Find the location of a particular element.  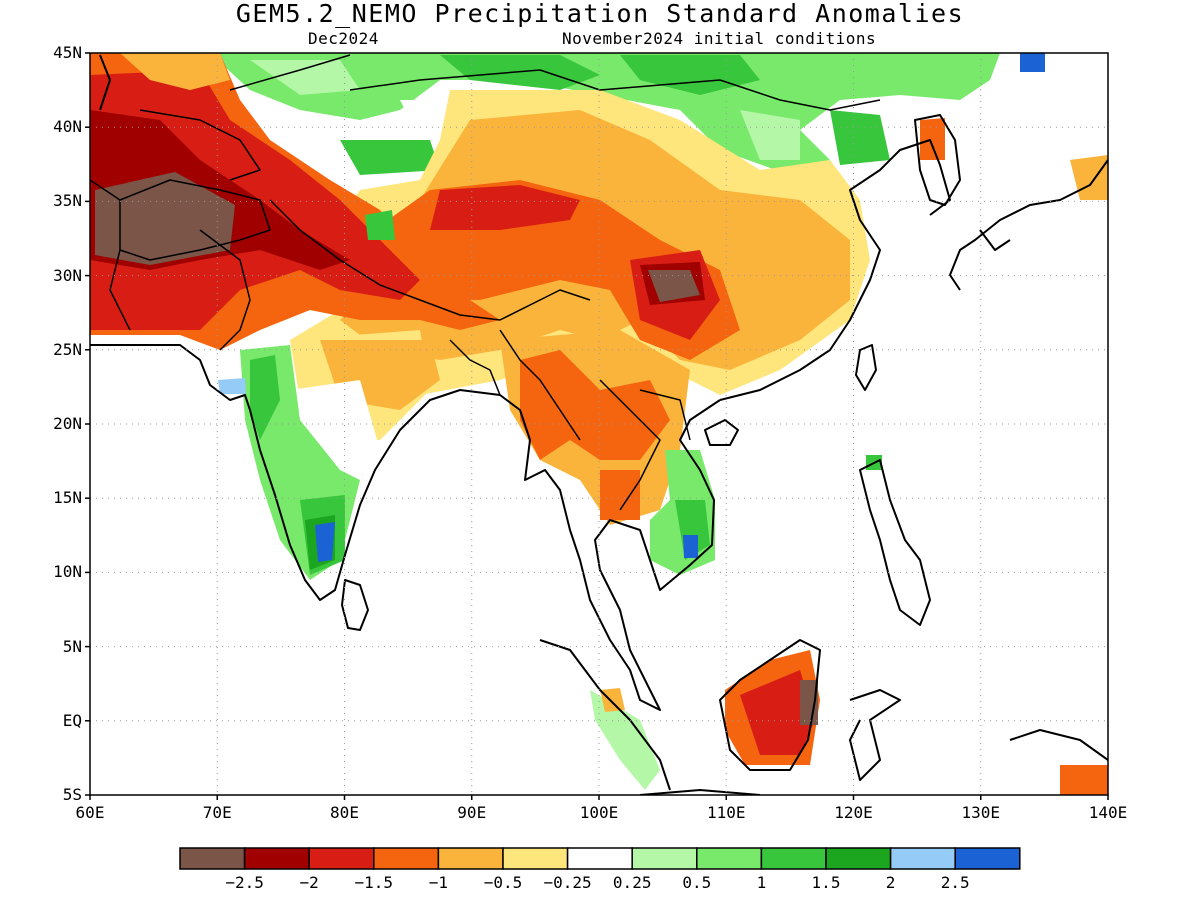

coastline-japan is located at coordinates (1028, 225).